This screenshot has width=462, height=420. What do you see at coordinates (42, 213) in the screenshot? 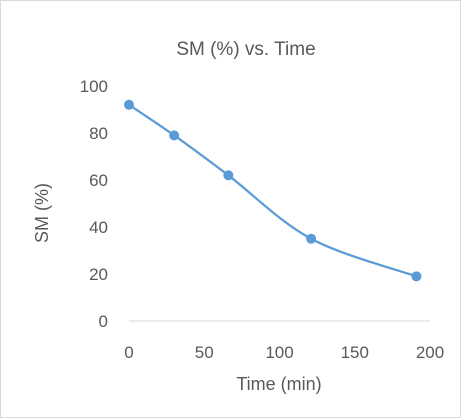
I see `y-axis-title: SM (%)` at bounding box center [42, 213].